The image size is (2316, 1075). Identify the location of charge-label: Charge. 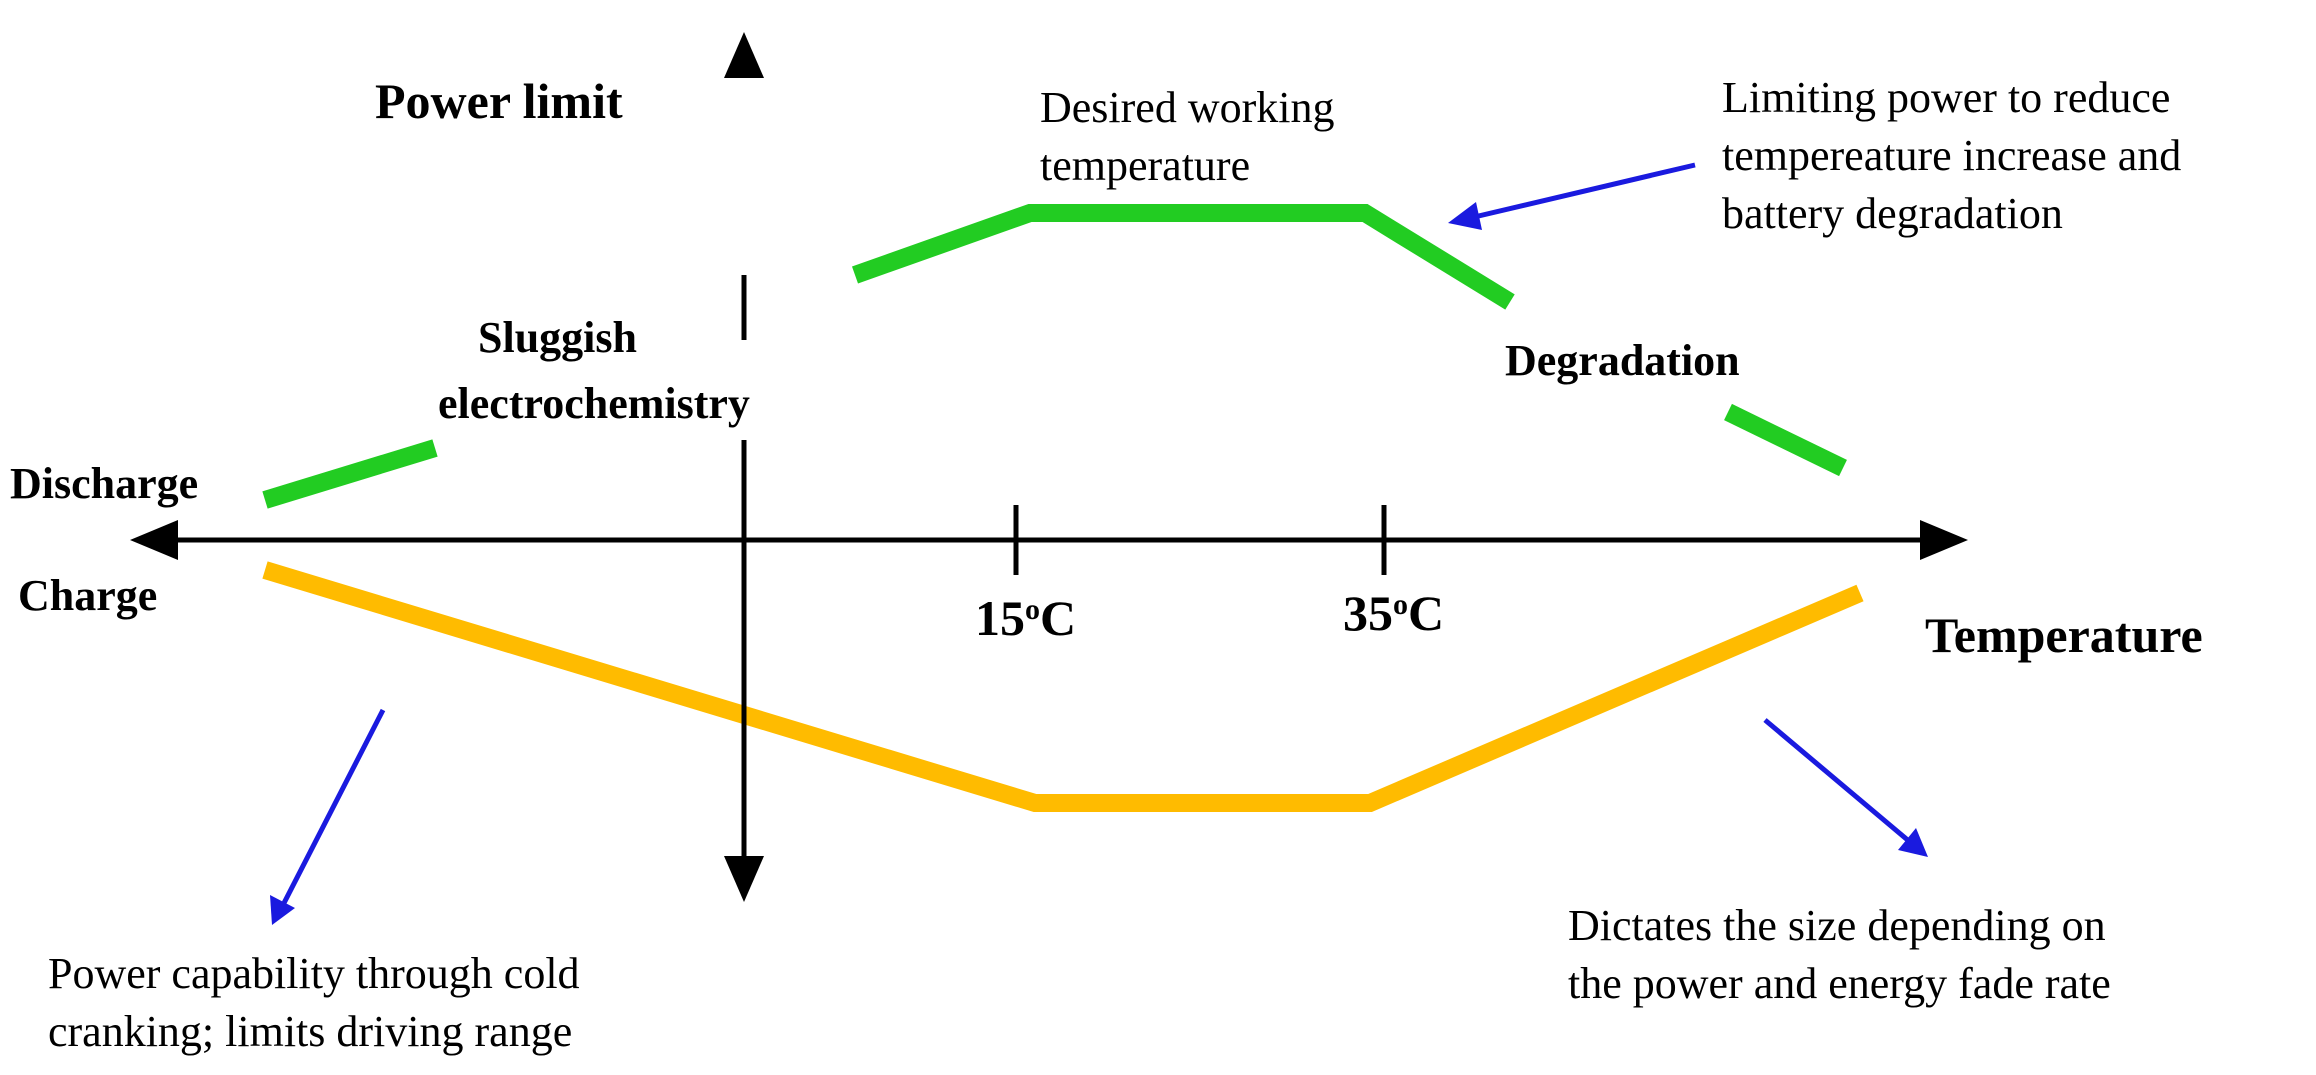
(87, 595).